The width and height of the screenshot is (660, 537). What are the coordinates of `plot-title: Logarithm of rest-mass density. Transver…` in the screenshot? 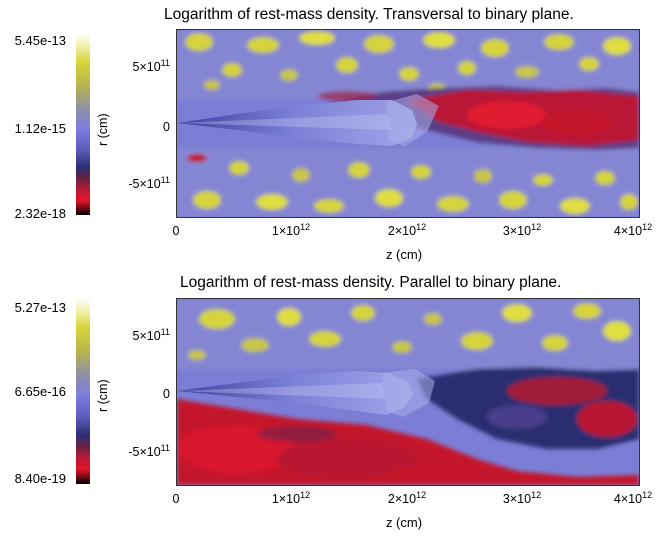 It's located at (369, 14).